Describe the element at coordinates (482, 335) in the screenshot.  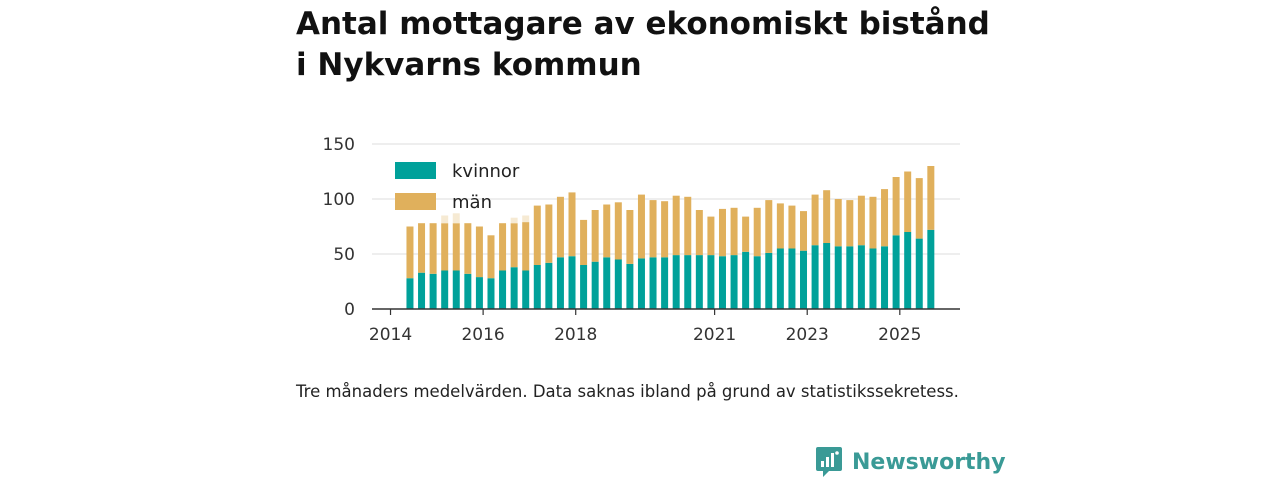
I see `x-tick-label: 2016` at that location.